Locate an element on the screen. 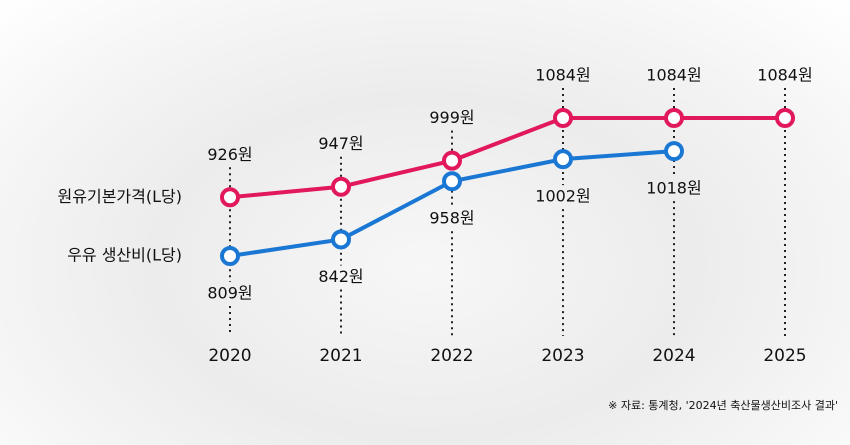 This screenshot has width=850, height=445. value-label: 958원 is located at coordinates (451, 218).